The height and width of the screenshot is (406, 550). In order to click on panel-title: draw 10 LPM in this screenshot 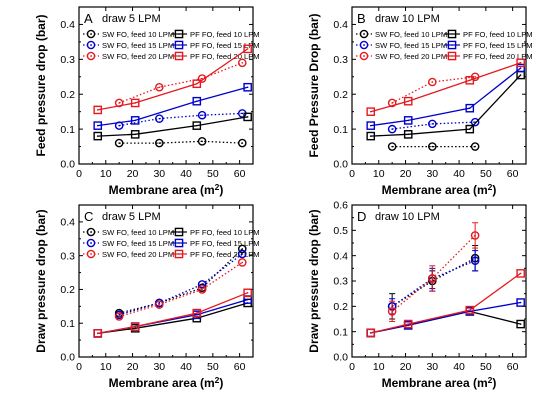, I will do `click(407, 19)`.